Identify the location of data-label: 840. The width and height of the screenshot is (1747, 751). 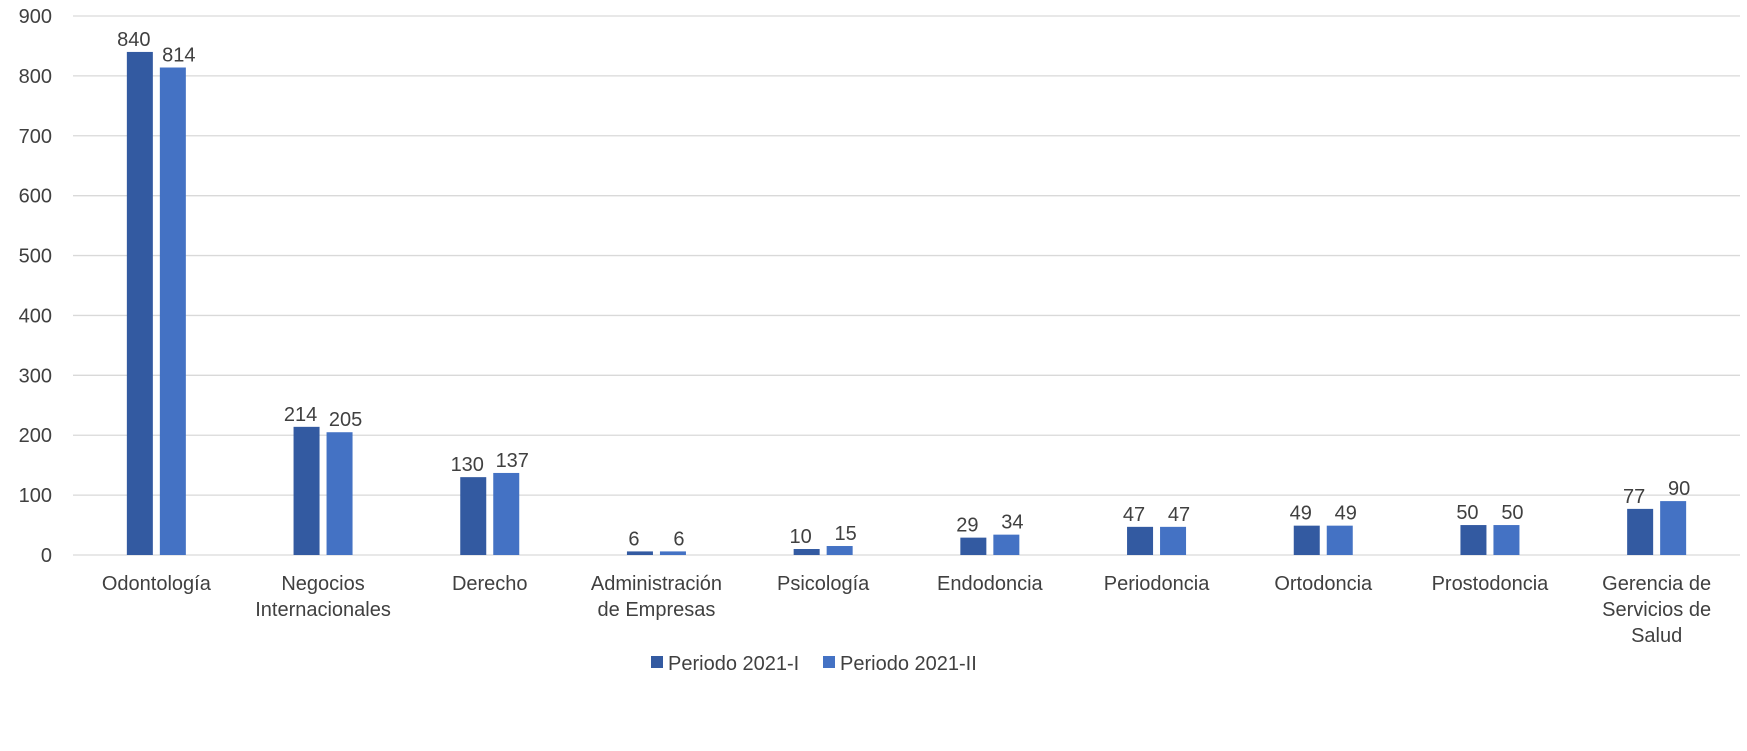
(133, 40).